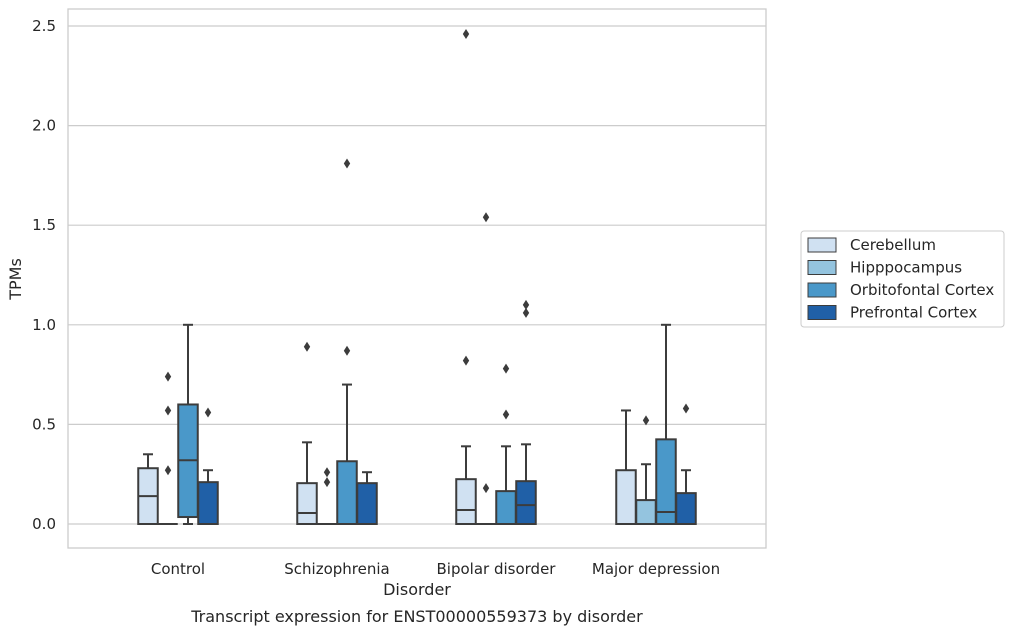 The width and height of the screenshot is (1014, 634). What do you see at coordinates (44, 325) in the screenshot?
I see `y-tick-label: 1.0` at bounding box center [44, 325].